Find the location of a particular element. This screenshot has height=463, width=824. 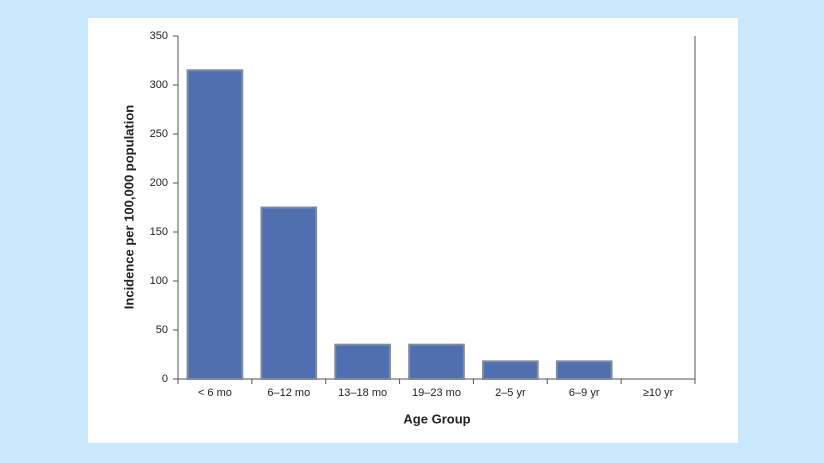

y-tick-label: 300 is located at coordinates (159, 85).